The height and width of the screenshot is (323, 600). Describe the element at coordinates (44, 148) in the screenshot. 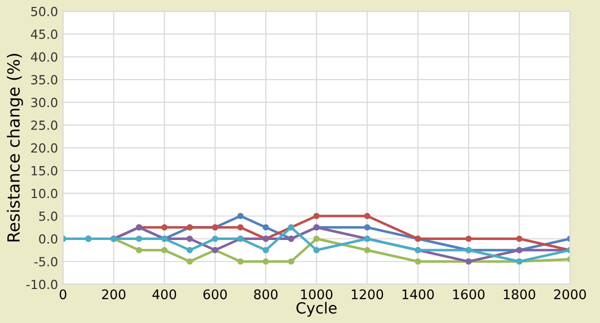

I see `y-tick-label: 20.0` at that location.